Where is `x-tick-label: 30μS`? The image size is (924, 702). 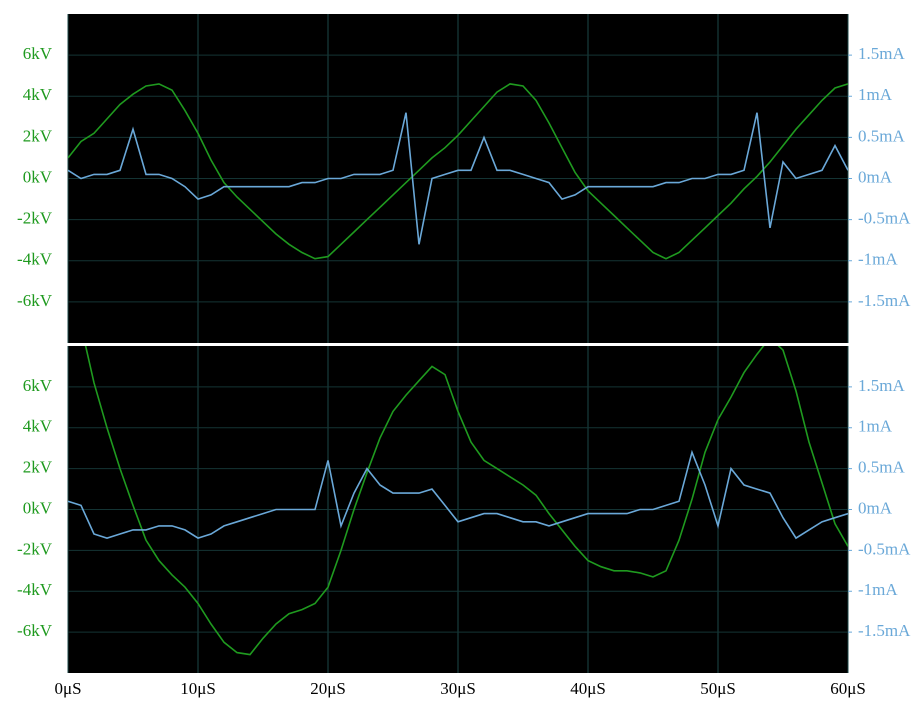 x-tick-label: 30μS is located at coordinates (458, 688).